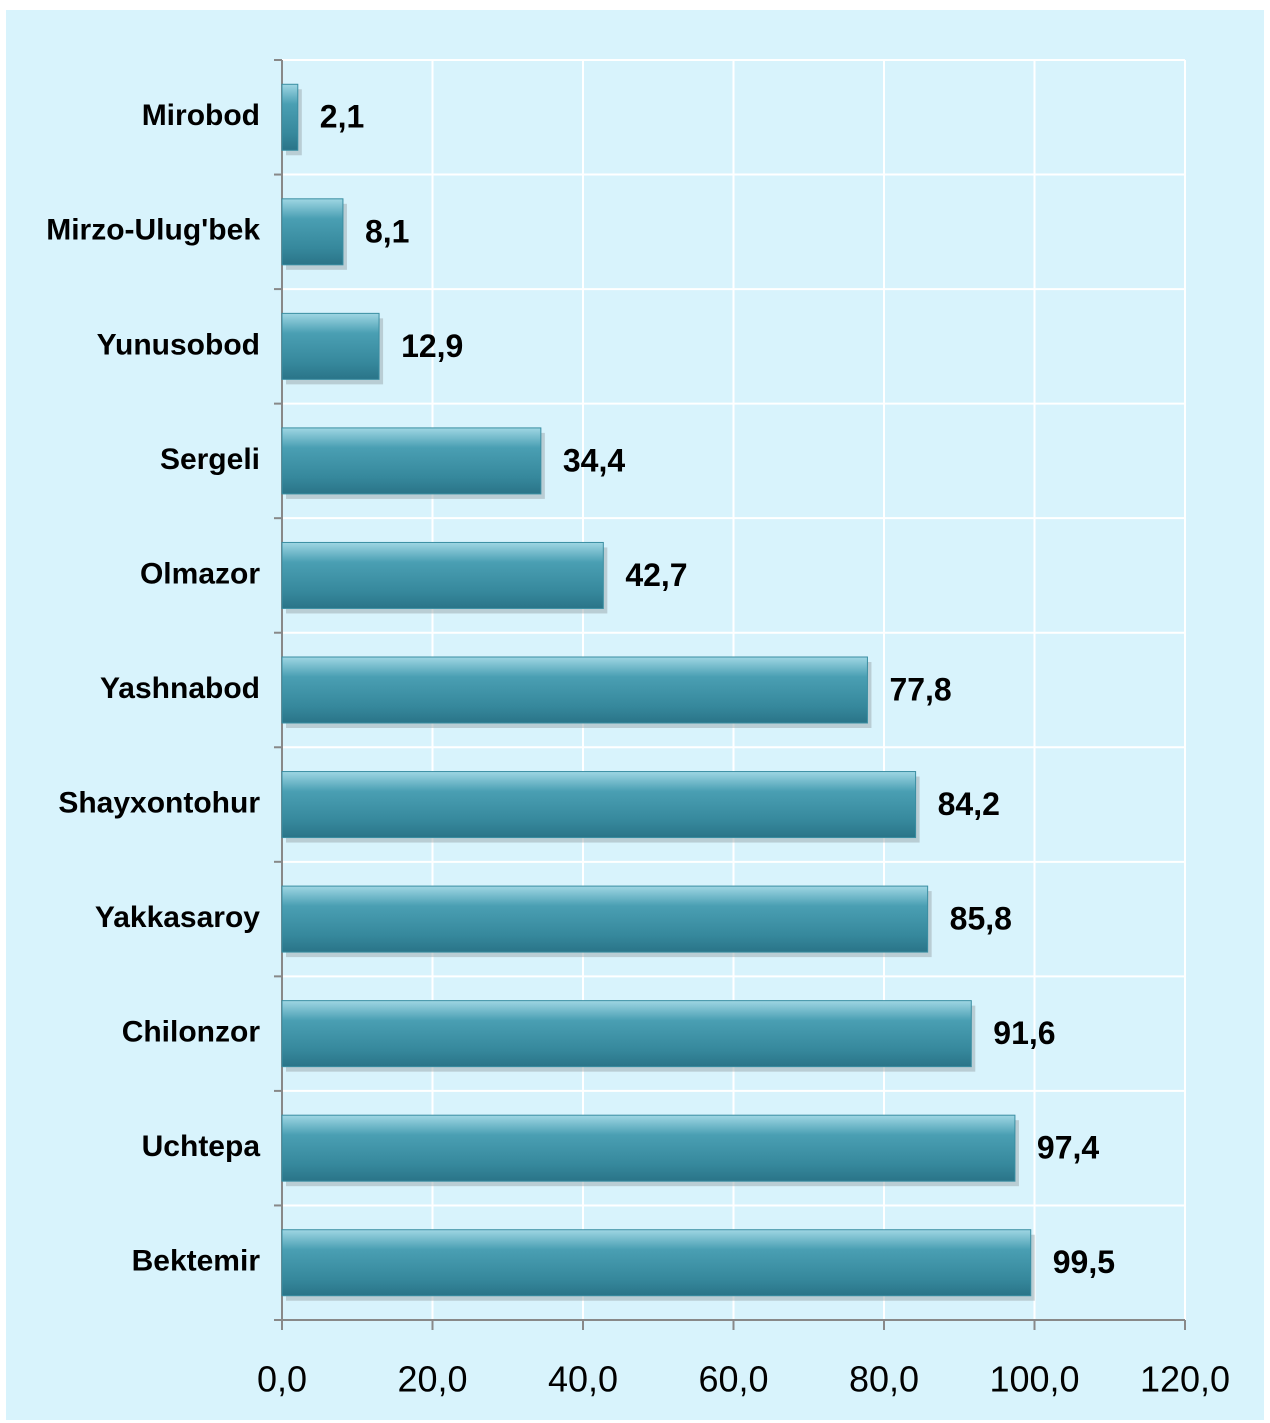 The height and width of the screenshot is (1423, 1270). I want to click on y-tick-label: Olmazor, so click(200, 573).